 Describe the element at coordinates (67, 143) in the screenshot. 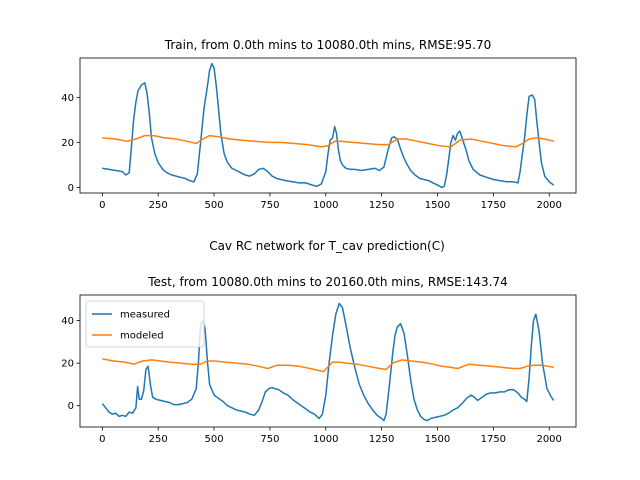

I see `train-ytick-label: 20` at that location.